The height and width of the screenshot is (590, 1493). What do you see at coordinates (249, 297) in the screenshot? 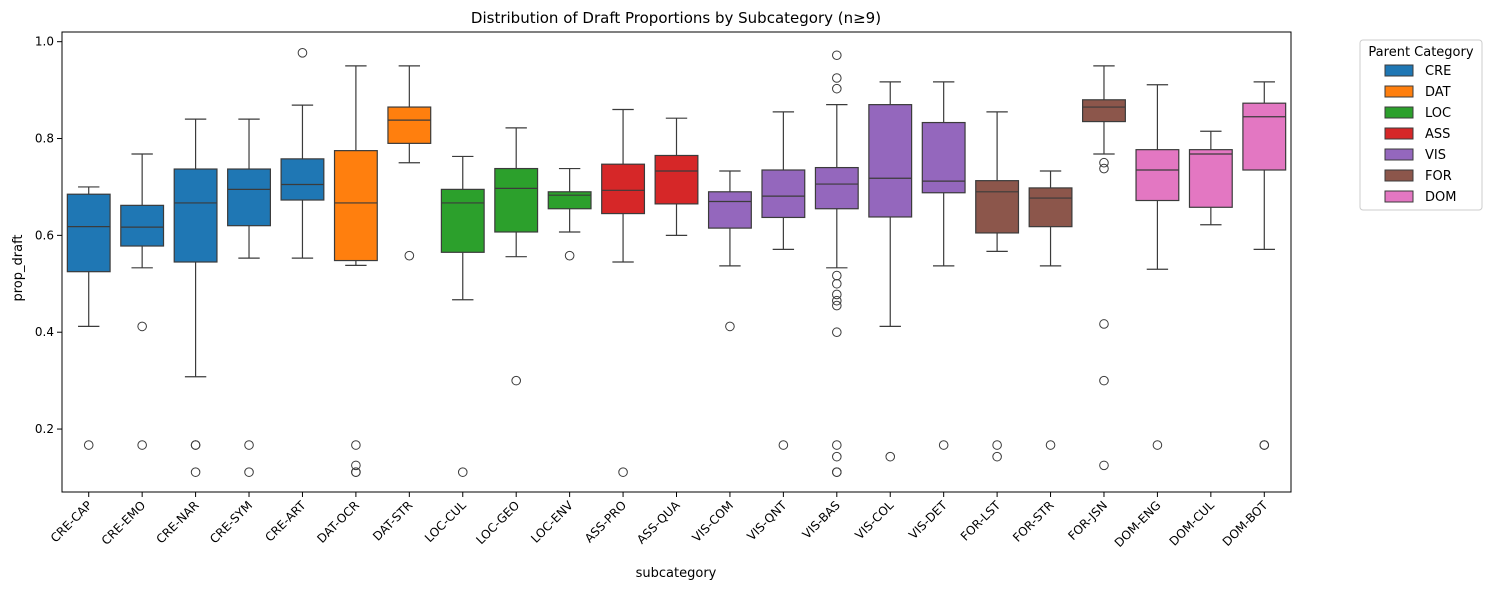
I see `box-cre-sym` at bounding box center [249, 297].